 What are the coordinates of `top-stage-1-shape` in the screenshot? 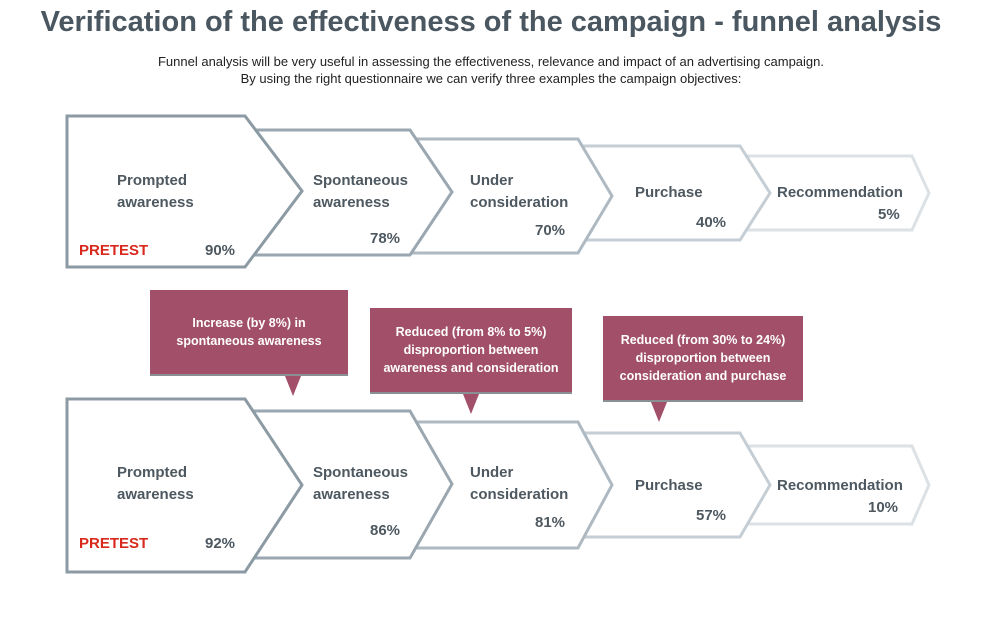 It's located at (184, 191).